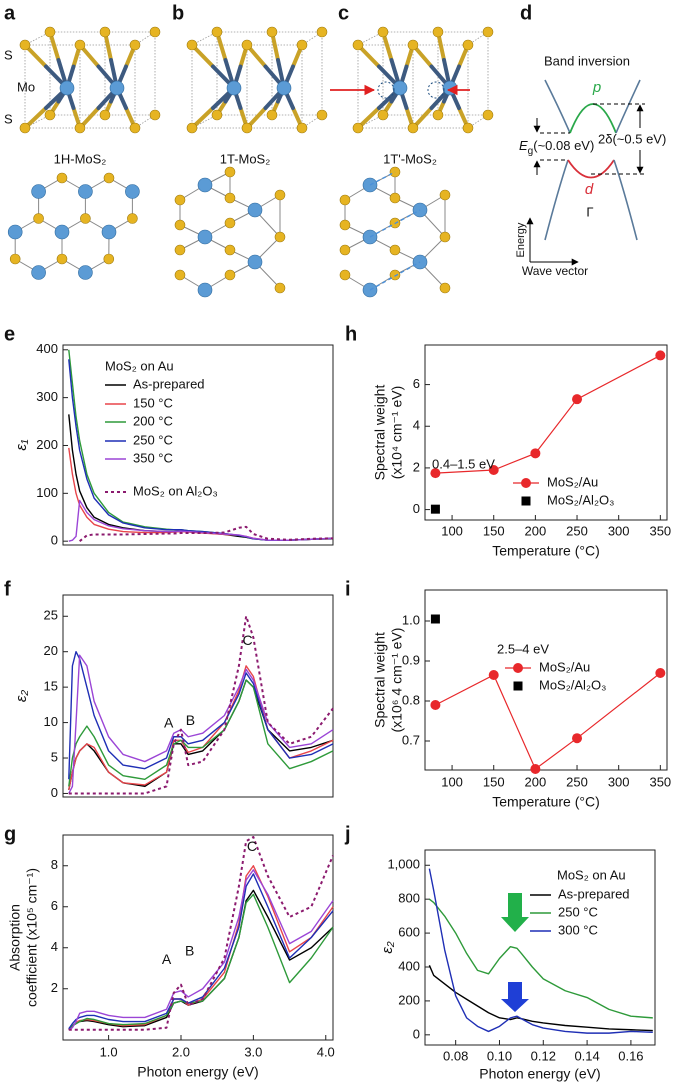 Image resolution: width=675 pixels, height=1090 pixels. What do you see at coordinates (523, 145) in the screenshot?
I see `gap-symbol: E` at bounding box center [523, 145].